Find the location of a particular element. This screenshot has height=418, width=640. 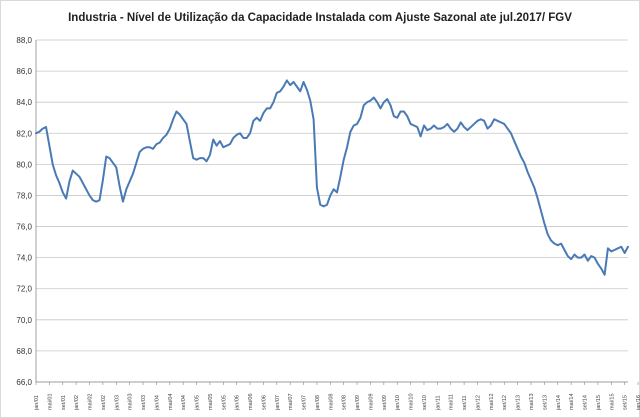

x-tick-label: set/06 is located at coordinates (264, 402).